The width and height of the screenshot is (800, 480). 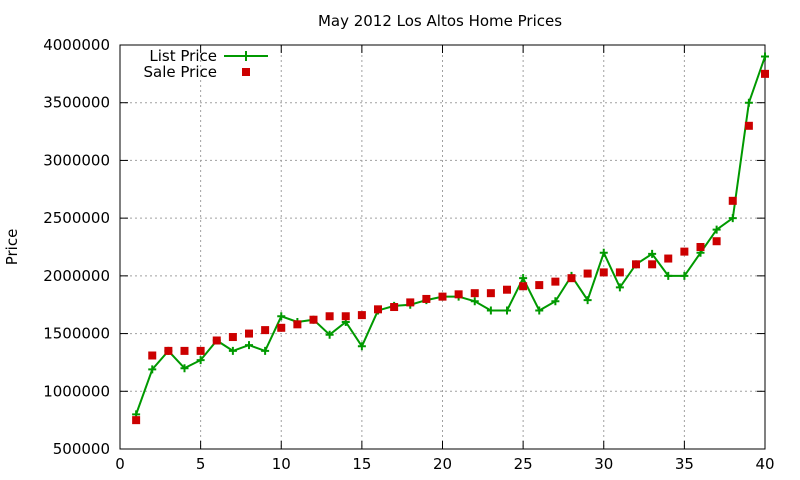 What do you see at coordinates (523, 464) in the screenshot?
I see `x-tick-label: 25` at bounding box center [523, 464].